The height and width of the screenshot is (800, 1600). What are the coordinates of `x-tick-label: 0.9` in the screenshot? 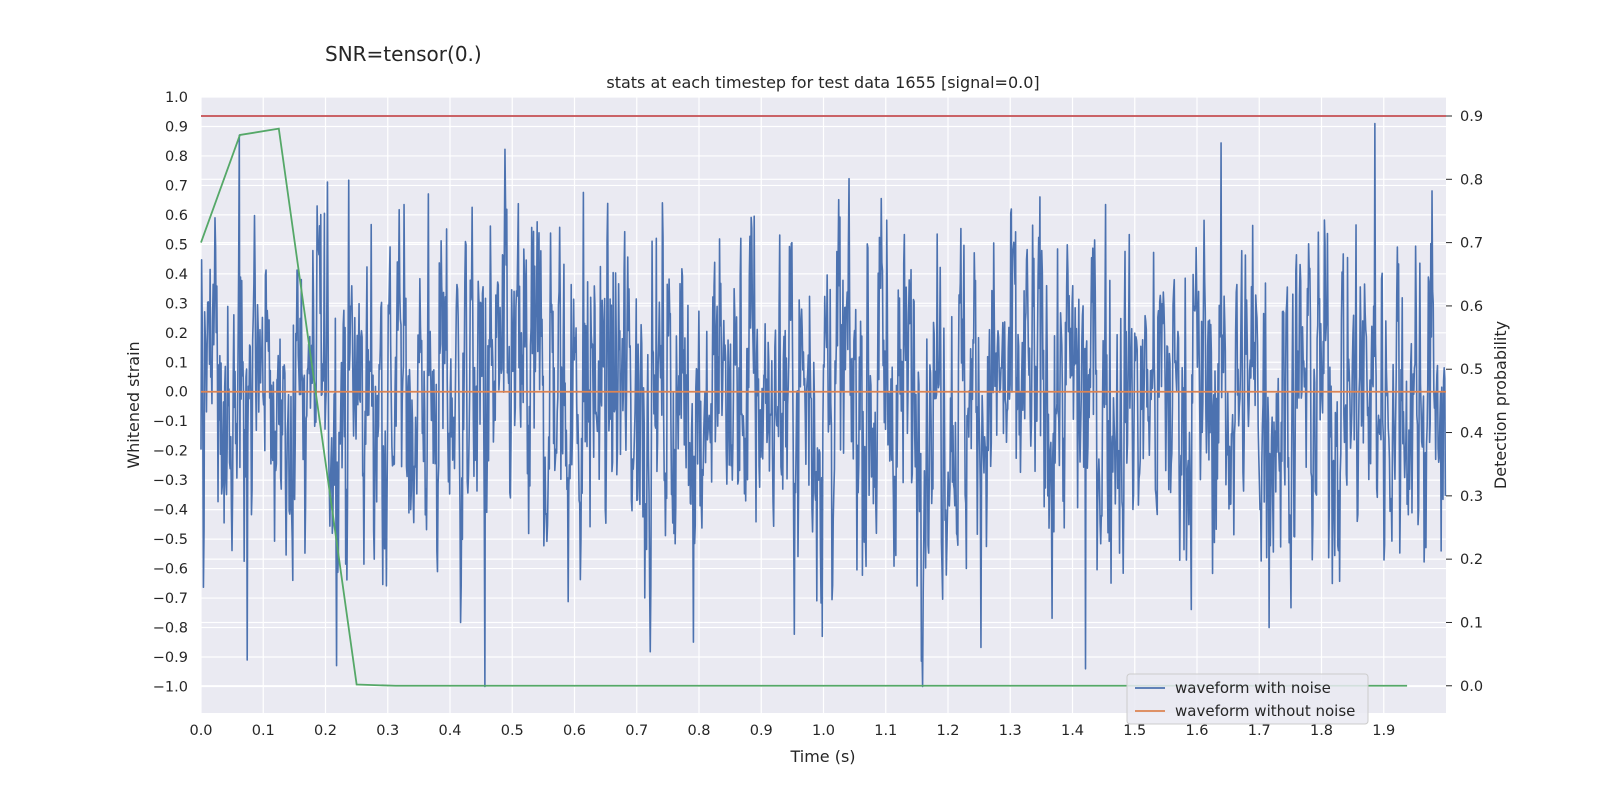 It's located at (761, 731).